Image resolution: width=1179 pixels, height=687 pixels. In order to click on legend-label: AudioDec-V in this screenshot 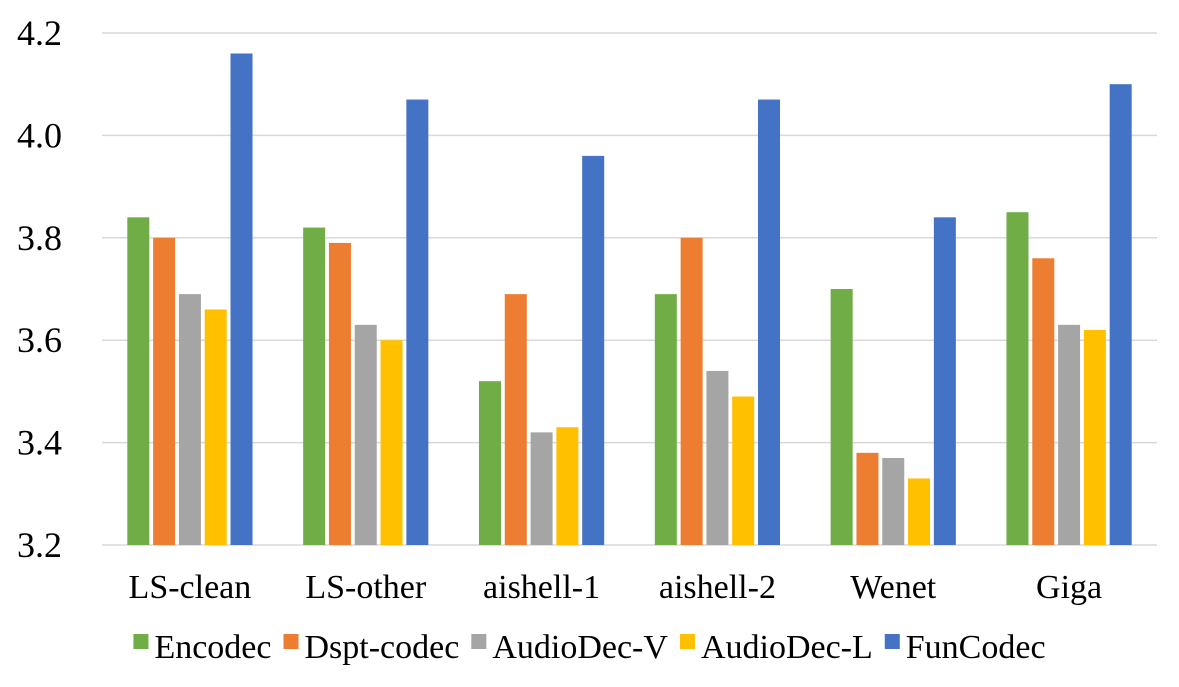, I will do `click(580, 647)`.